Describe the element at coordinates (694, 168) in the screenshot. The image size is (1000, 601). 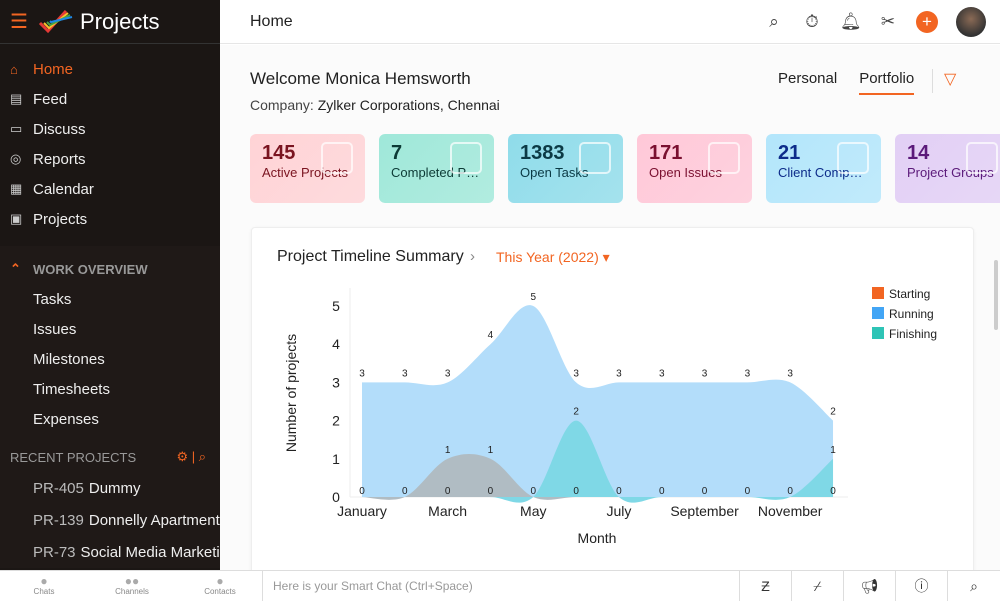
I see `stat-card: 171 Open Issues` at that location.